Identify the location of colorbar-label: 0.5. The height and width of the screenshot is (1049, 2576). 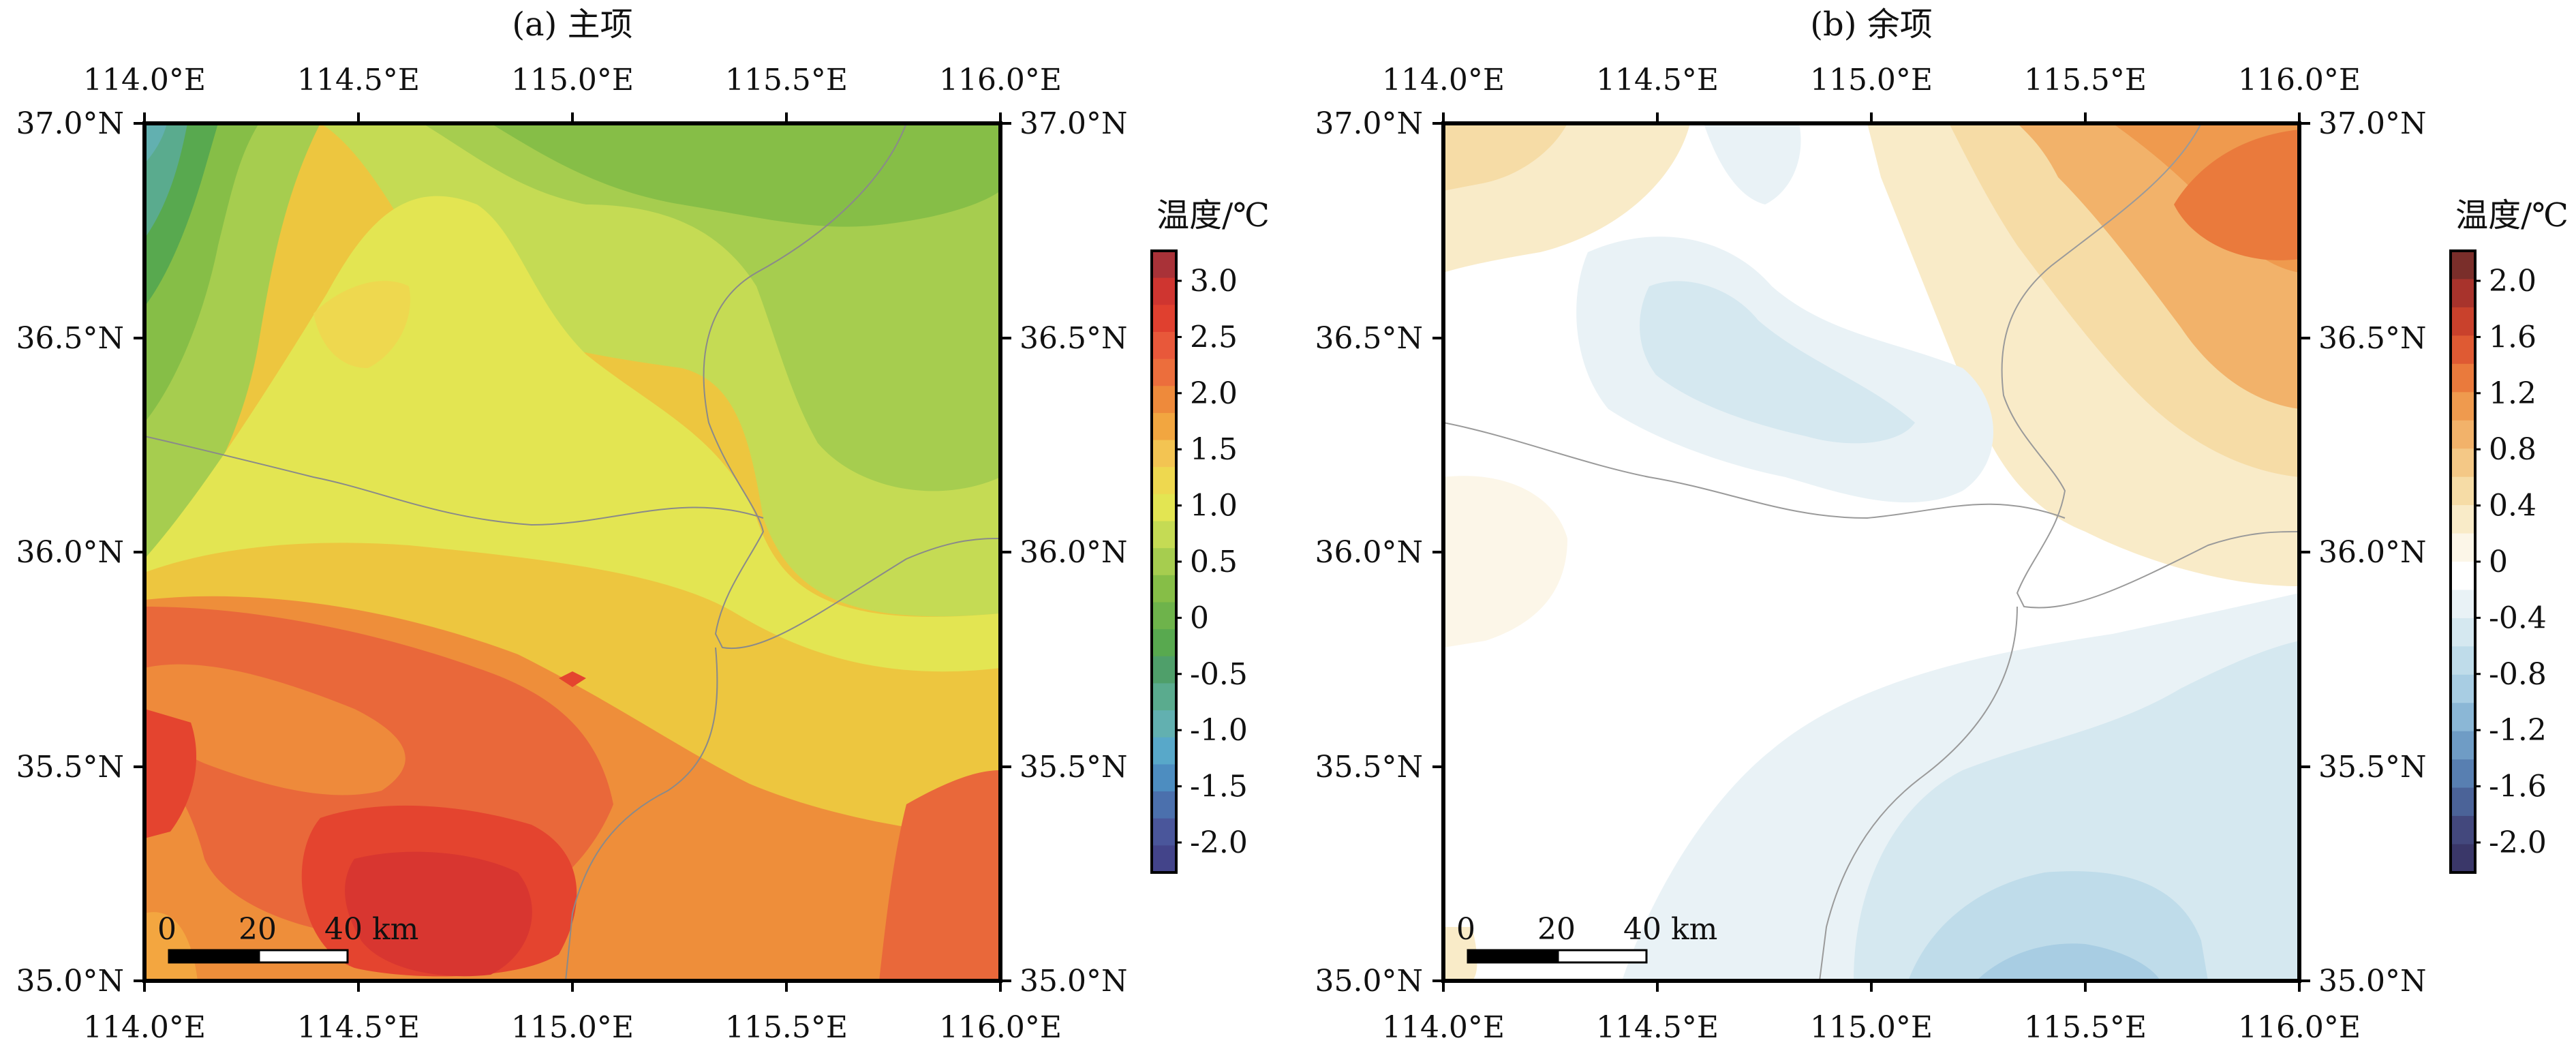
(1214, 562).